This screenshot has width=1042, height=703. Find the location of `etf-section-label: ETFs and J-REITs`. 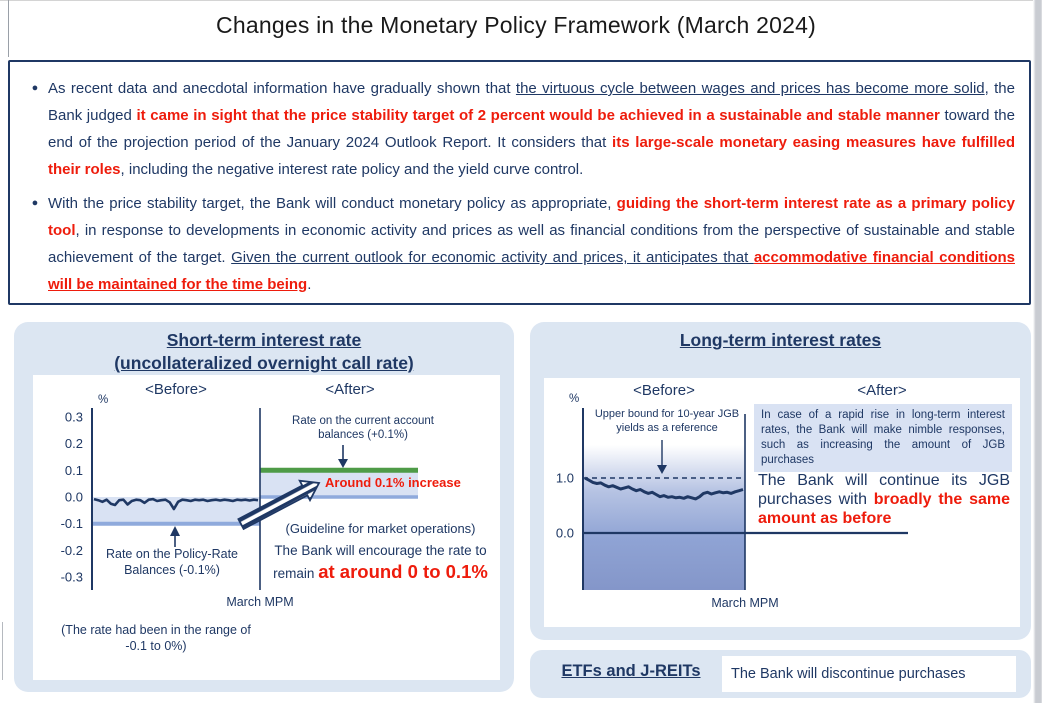

etf-section-label: ETFs and J-REITs is located at coordinates (631, 671).